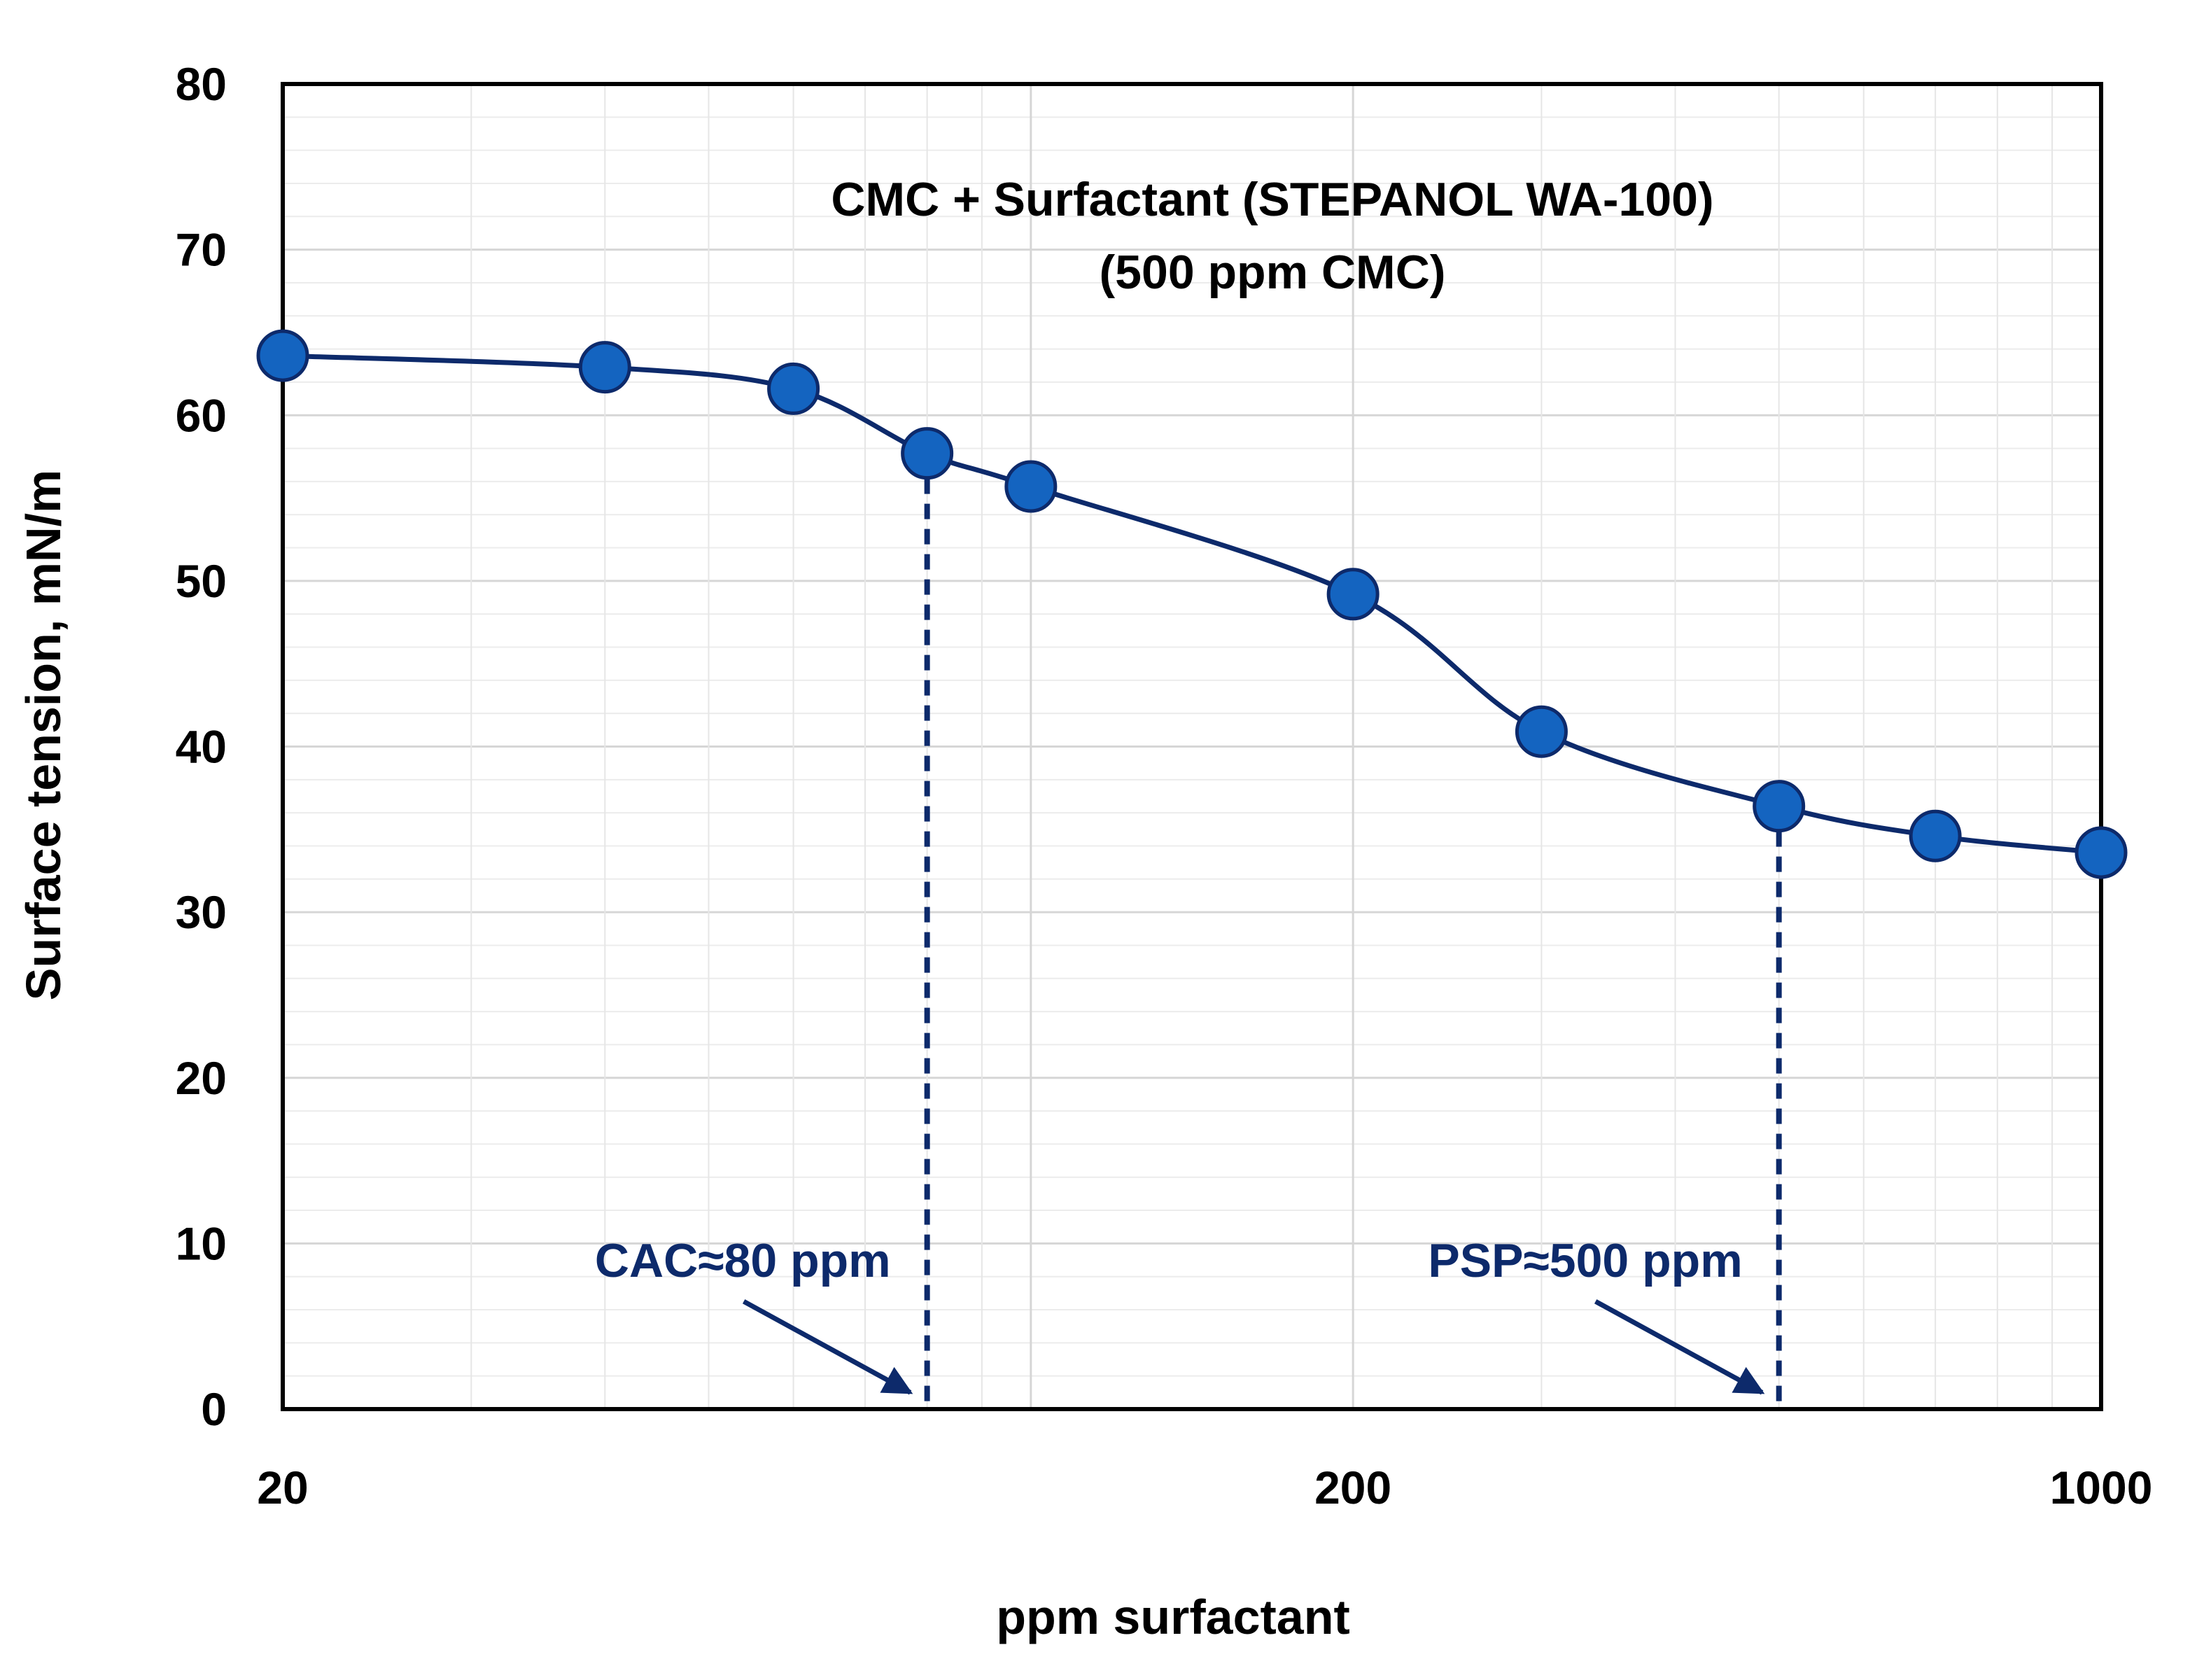  What do you see at coordinates (201, 415) in the screenshot?
I see `y-tick-label: 60` at bounding box center [201, 415].